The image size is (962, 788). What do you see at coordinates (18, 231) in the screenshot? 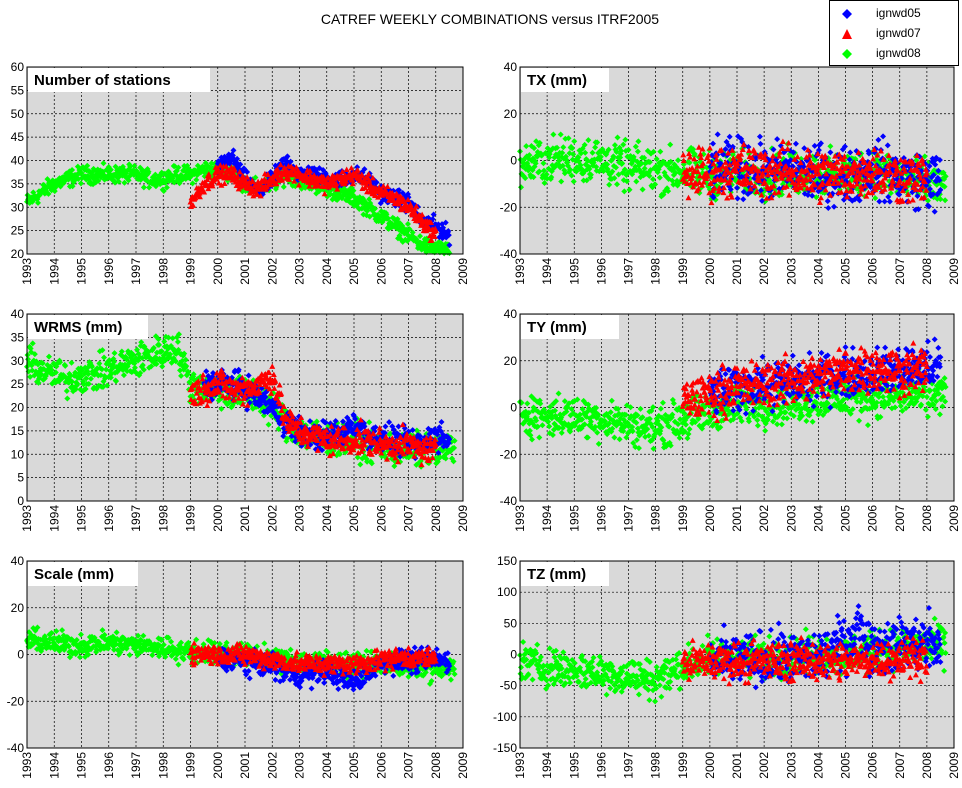
I see `y-tick-label: 25` at bounding box center [18, 231].